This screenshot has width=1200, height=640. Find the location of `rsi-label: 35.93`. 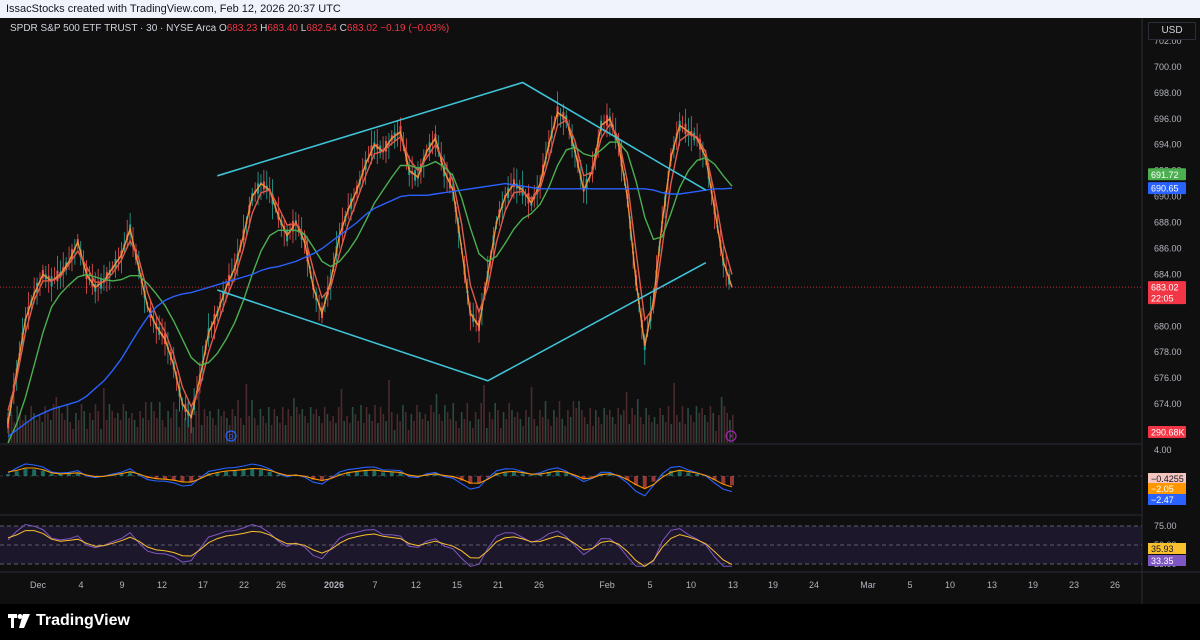

rsi-label: 35.93 is located at coordinates (1162, 549).